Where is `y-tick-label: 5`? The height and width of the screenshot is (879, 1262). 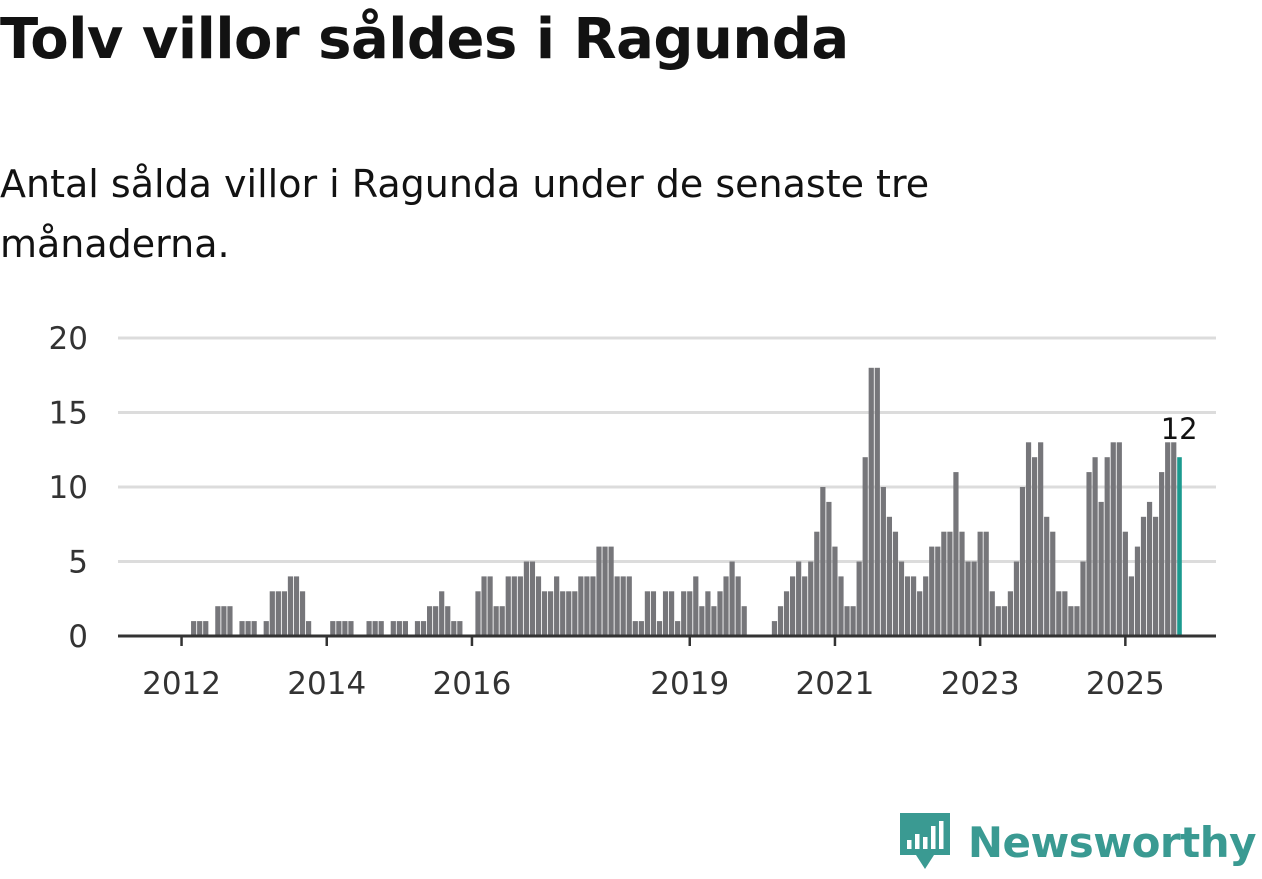
y-tick-label: 5 is located at coordinates (78, 563).